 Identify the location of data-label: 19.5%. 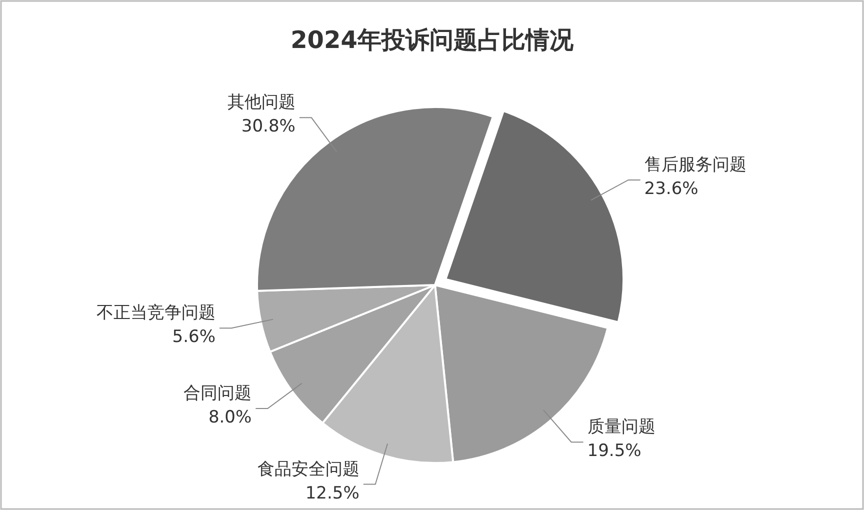
(614, 451).